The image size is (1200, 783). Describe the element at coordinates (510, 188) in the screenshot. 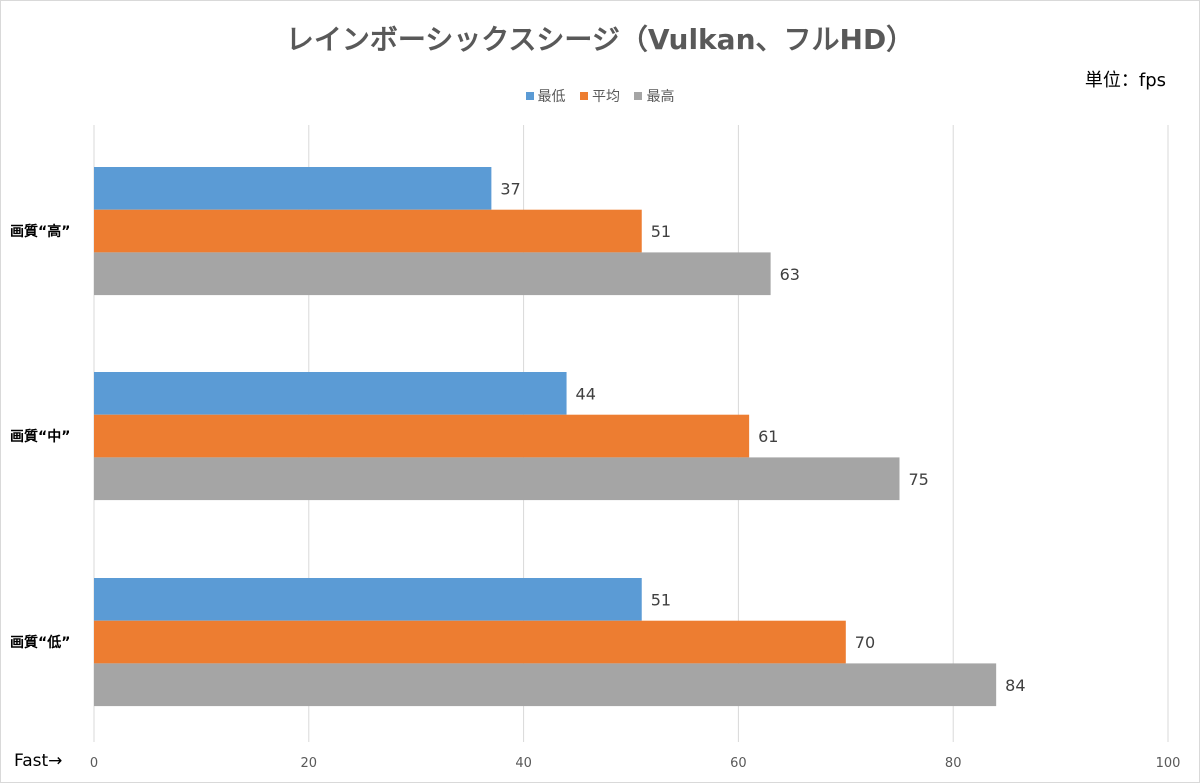

I see `data-label-min-0: 37` at that location.